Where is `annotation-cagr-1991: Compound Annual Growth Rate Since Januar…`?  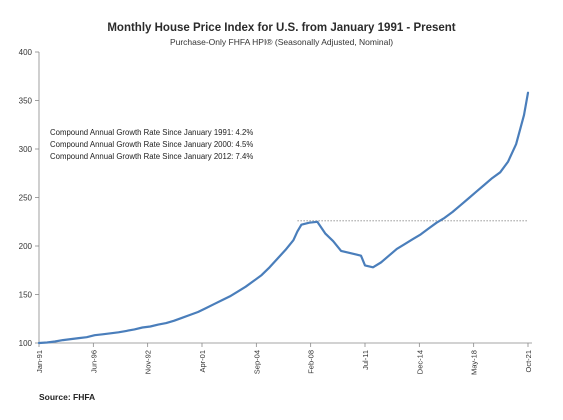
annotation-cagr-1991: Compound Annual Growth Rate Since Januar… is located at coordinates (151, 132).